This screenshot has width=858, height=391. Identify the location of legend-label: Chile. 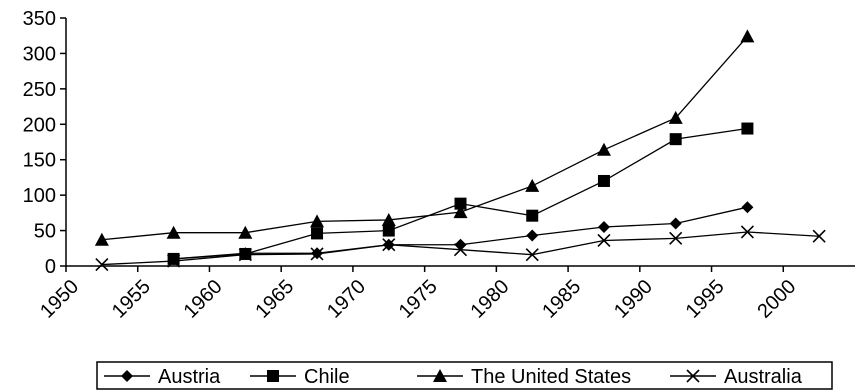
(327, 377).